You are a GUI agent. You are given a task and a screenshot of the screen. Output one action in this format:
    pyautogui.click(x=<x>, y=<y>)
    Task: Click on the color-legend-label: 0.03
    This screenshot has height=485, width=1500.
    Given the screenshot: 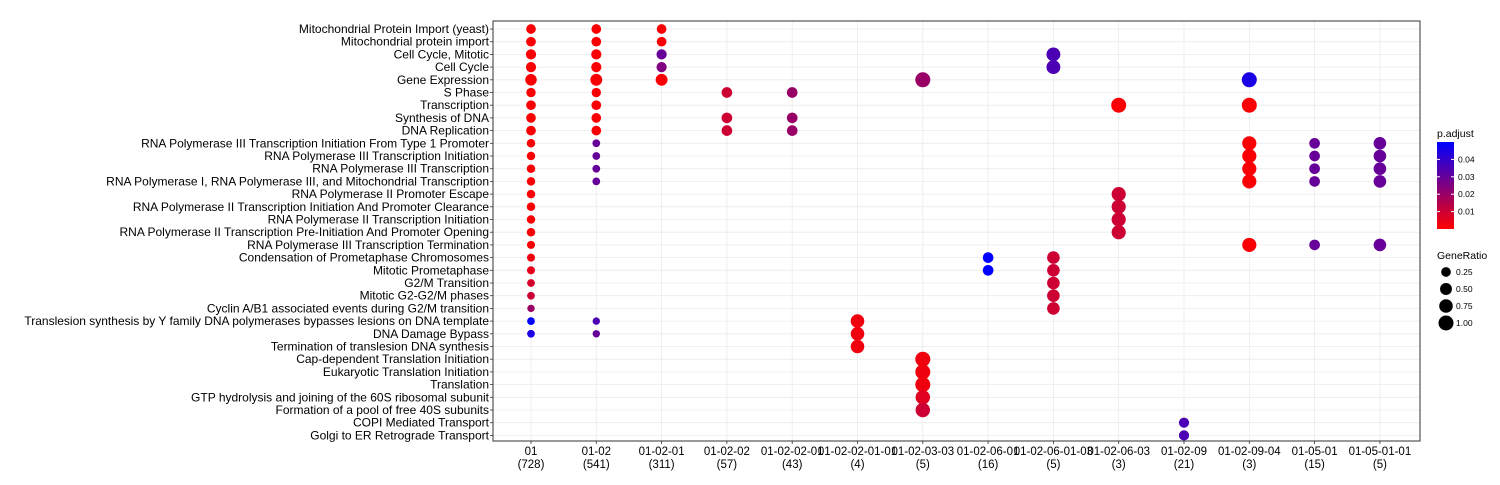 What is the action you would take?
    pyautogui.click(x=1466, y=177)
    